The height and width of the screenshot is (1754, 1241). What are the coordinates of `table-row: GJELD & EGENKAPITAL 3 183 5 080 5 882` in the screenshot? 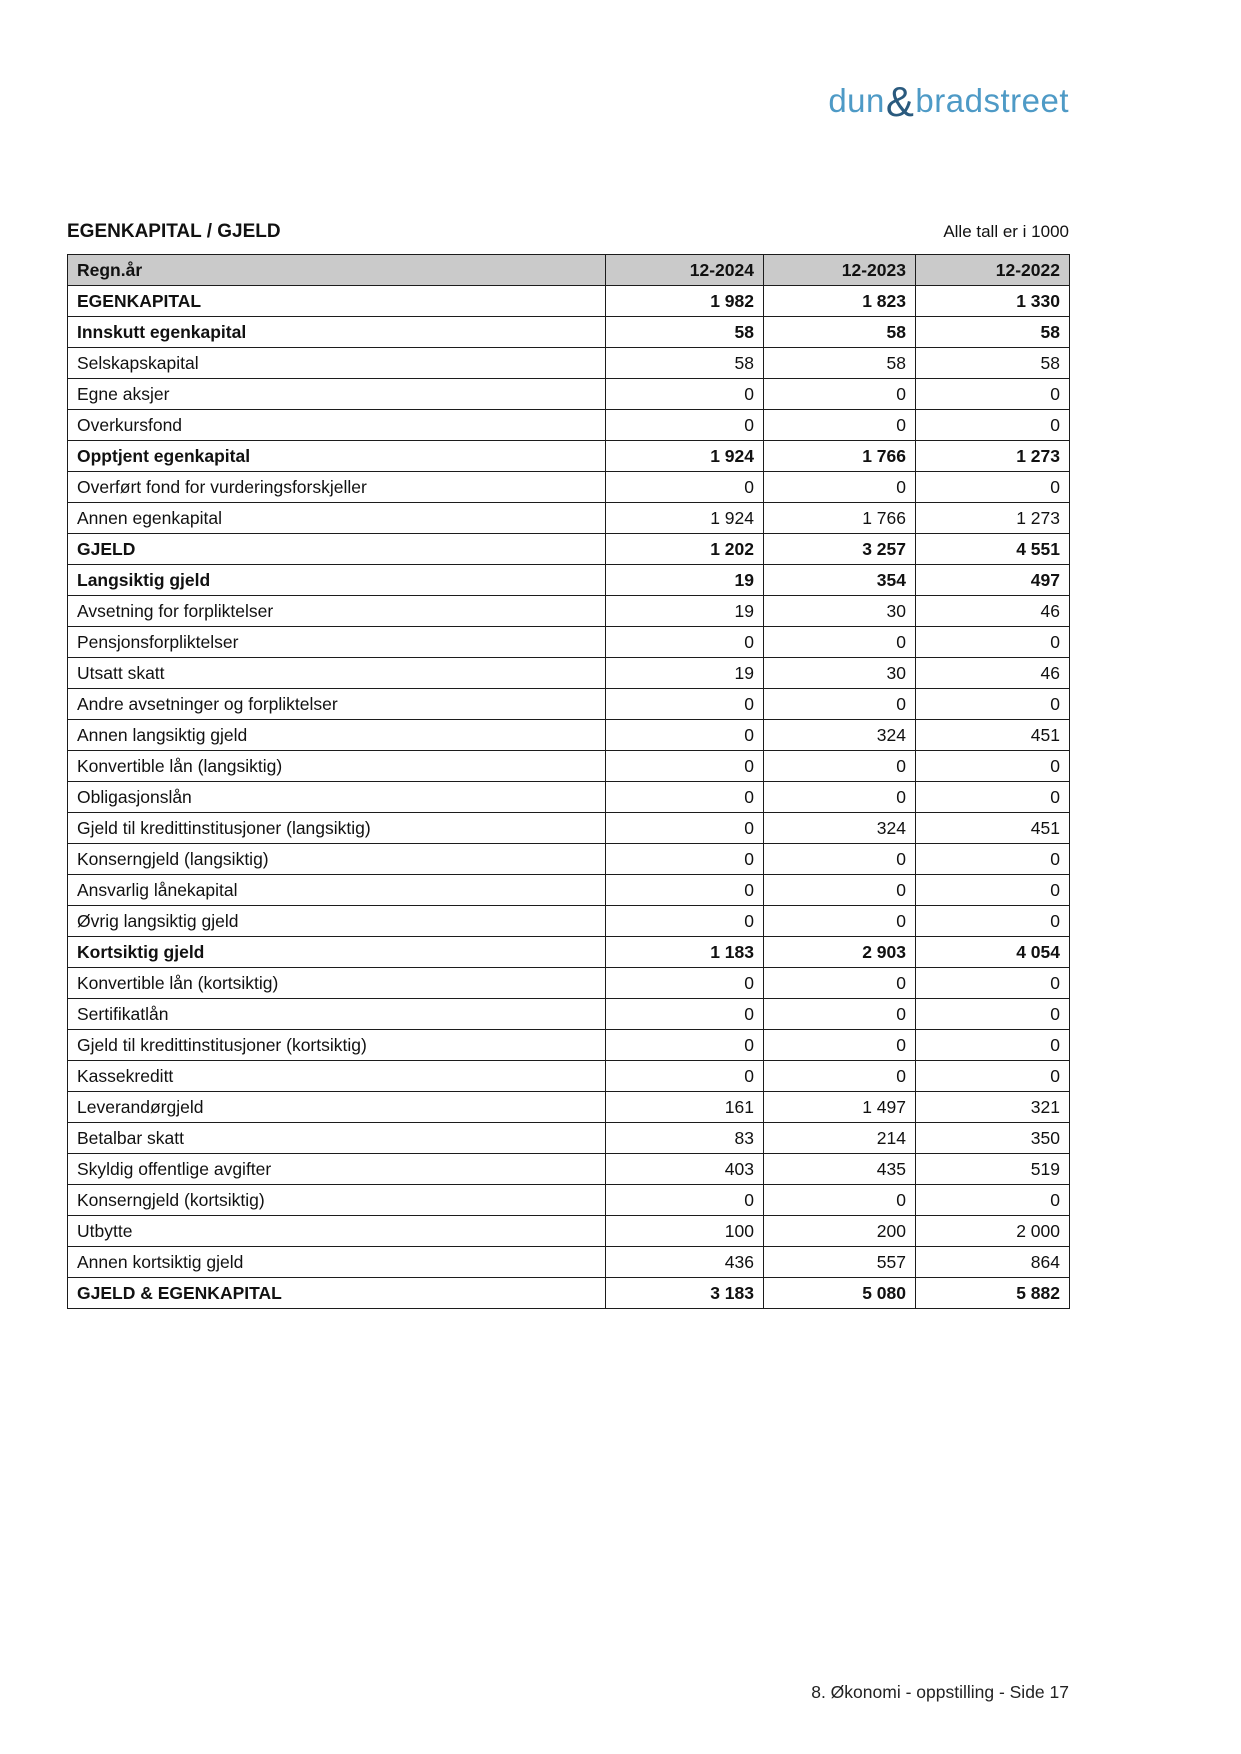 It's located at (568, 1293).